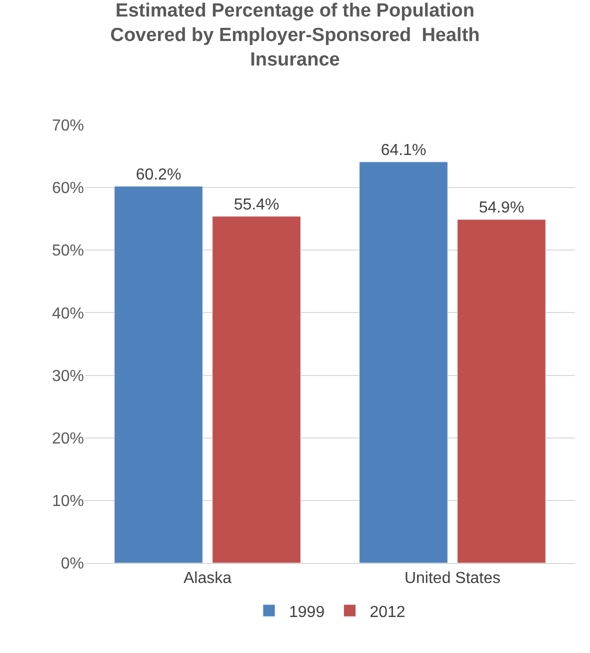  Describe the element at coordinates (72, 564) in the screenshot. I see `y-tick-label: 0%` at that location.